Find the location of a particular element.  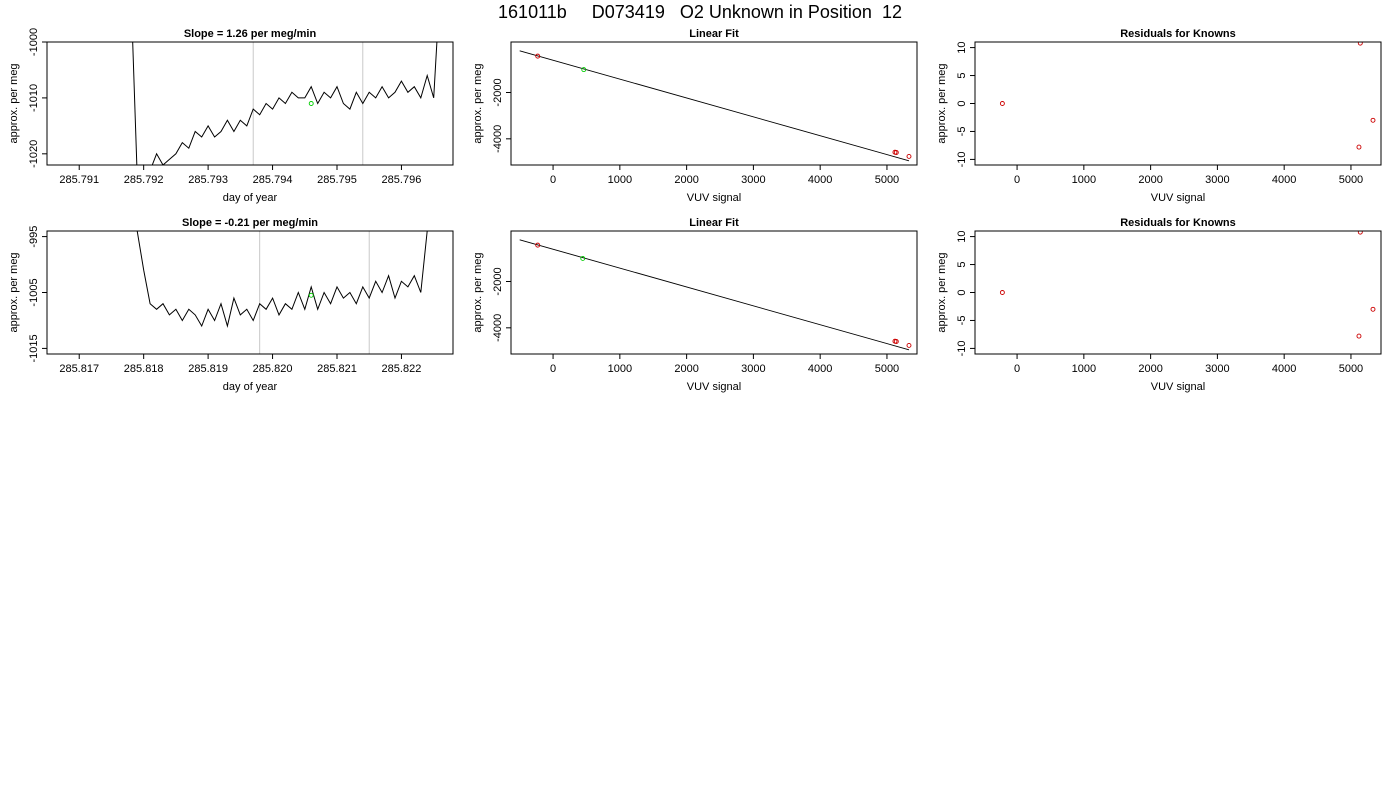

y-tick-label-2: -1000 is located at coordinates (34, 42).